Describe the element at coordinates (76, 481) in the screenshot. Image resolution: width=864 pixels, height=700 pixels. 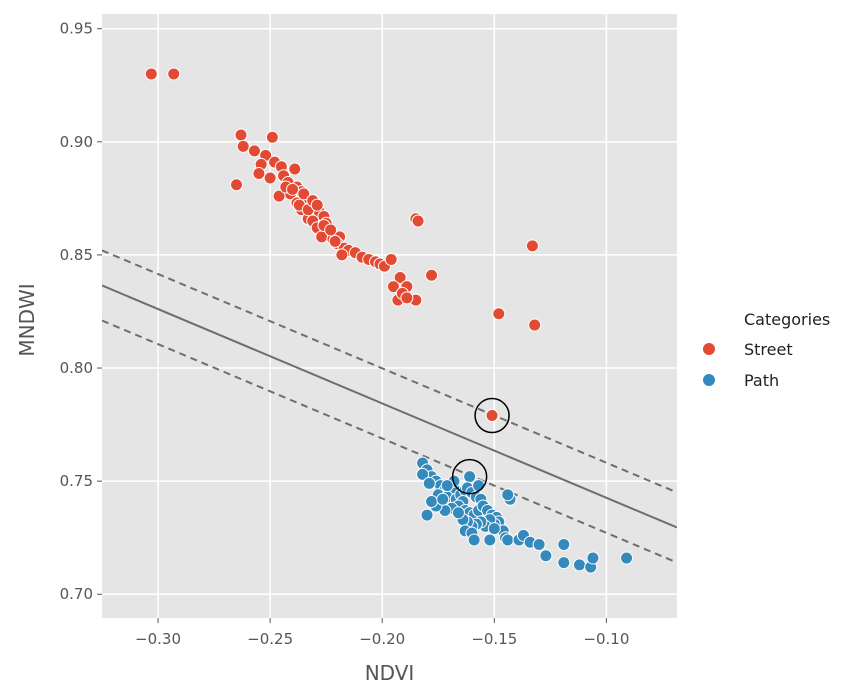
I see `y-tick-label: 0.75` at that location.